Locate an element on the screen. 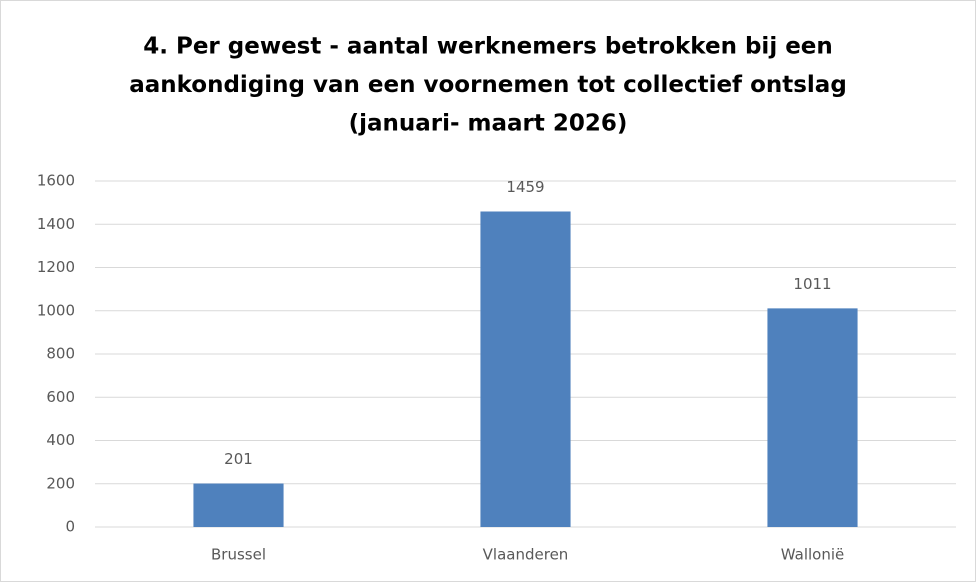 This screenshot has width=976, height=582. data-label: 1011 is located at coordinates (812, 284).